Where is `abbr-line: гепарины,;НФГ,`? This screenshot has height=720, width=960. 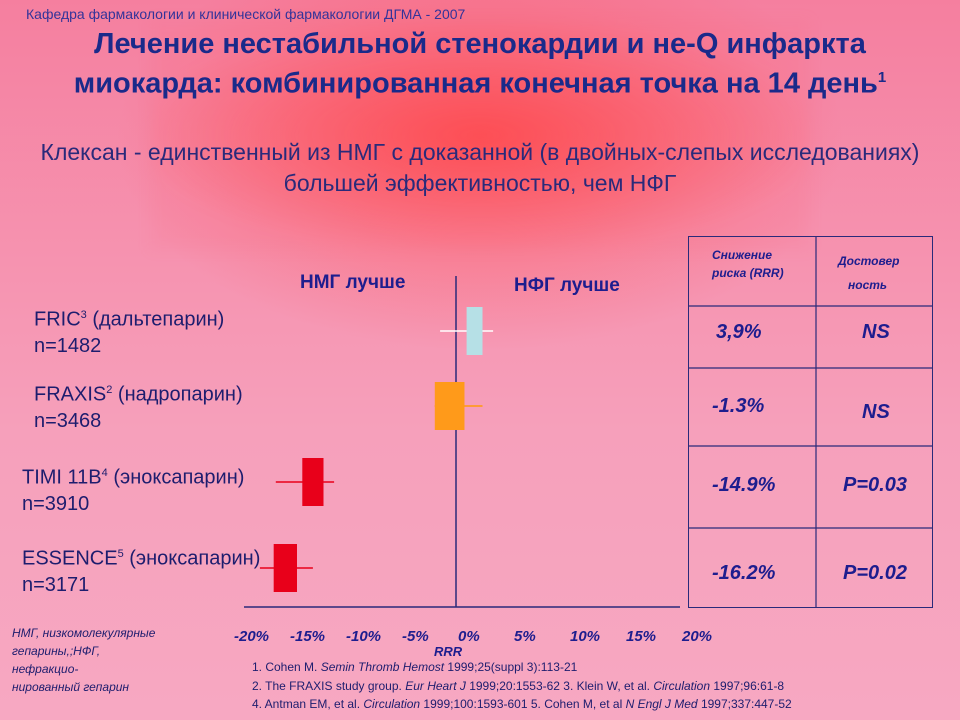 abbr-line: гепарины,;НФГ, is located at coordinates (56, 651).